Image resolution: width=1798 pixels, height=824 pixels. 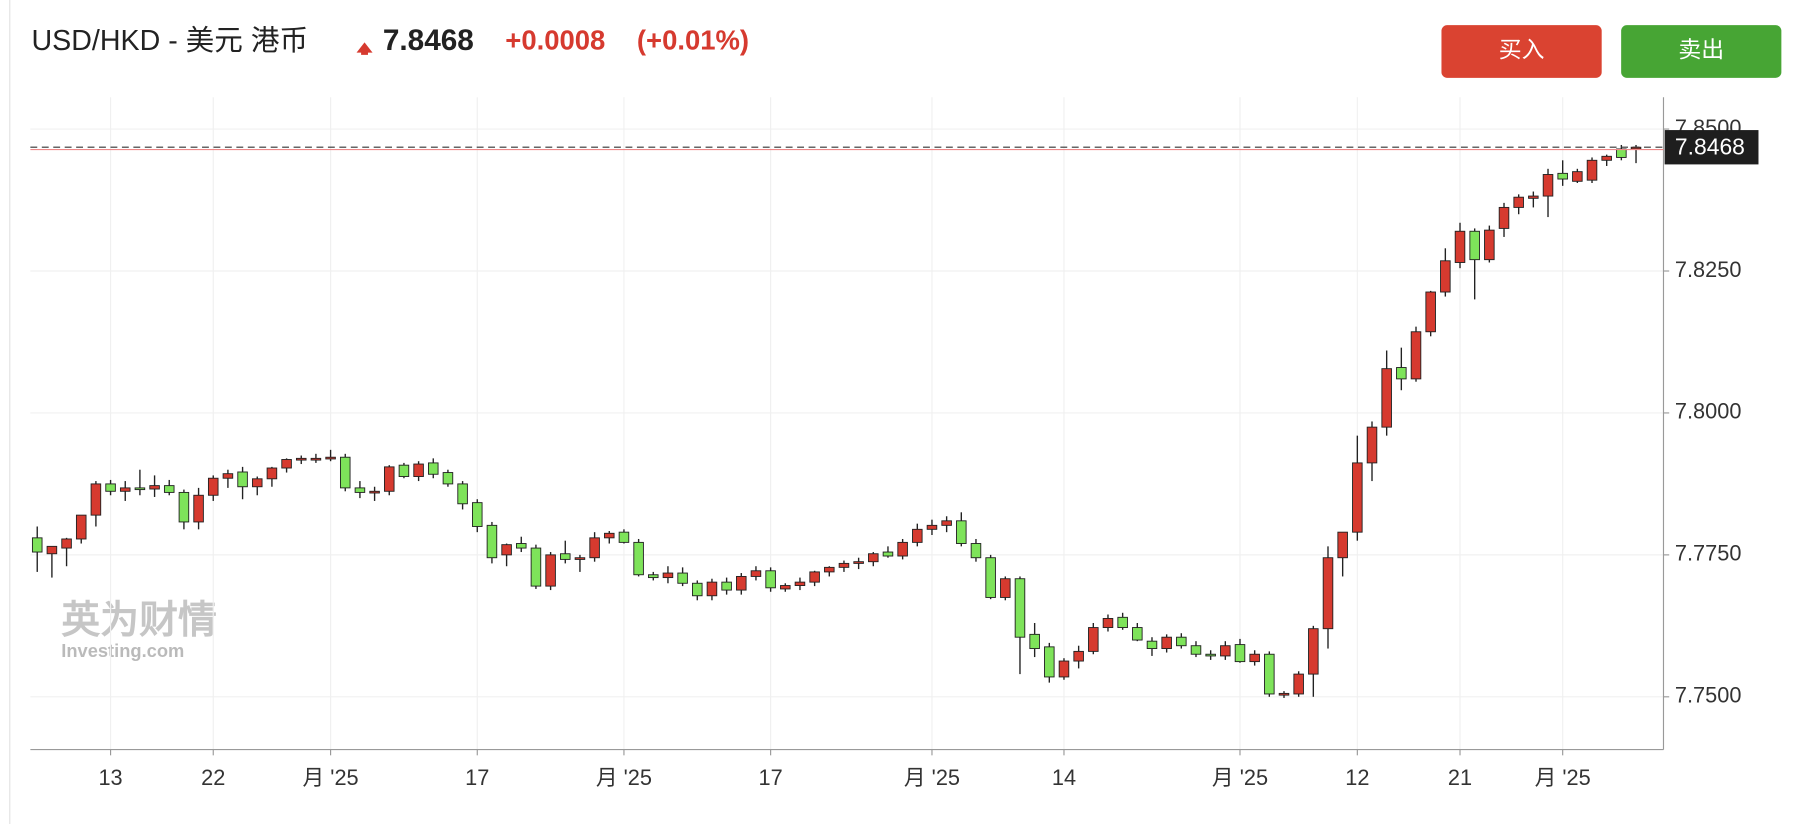 What do you see at coordinates (555, 40) in the screenshot?
I see `header-change: +0.0008` at bounding box center [555, 40].